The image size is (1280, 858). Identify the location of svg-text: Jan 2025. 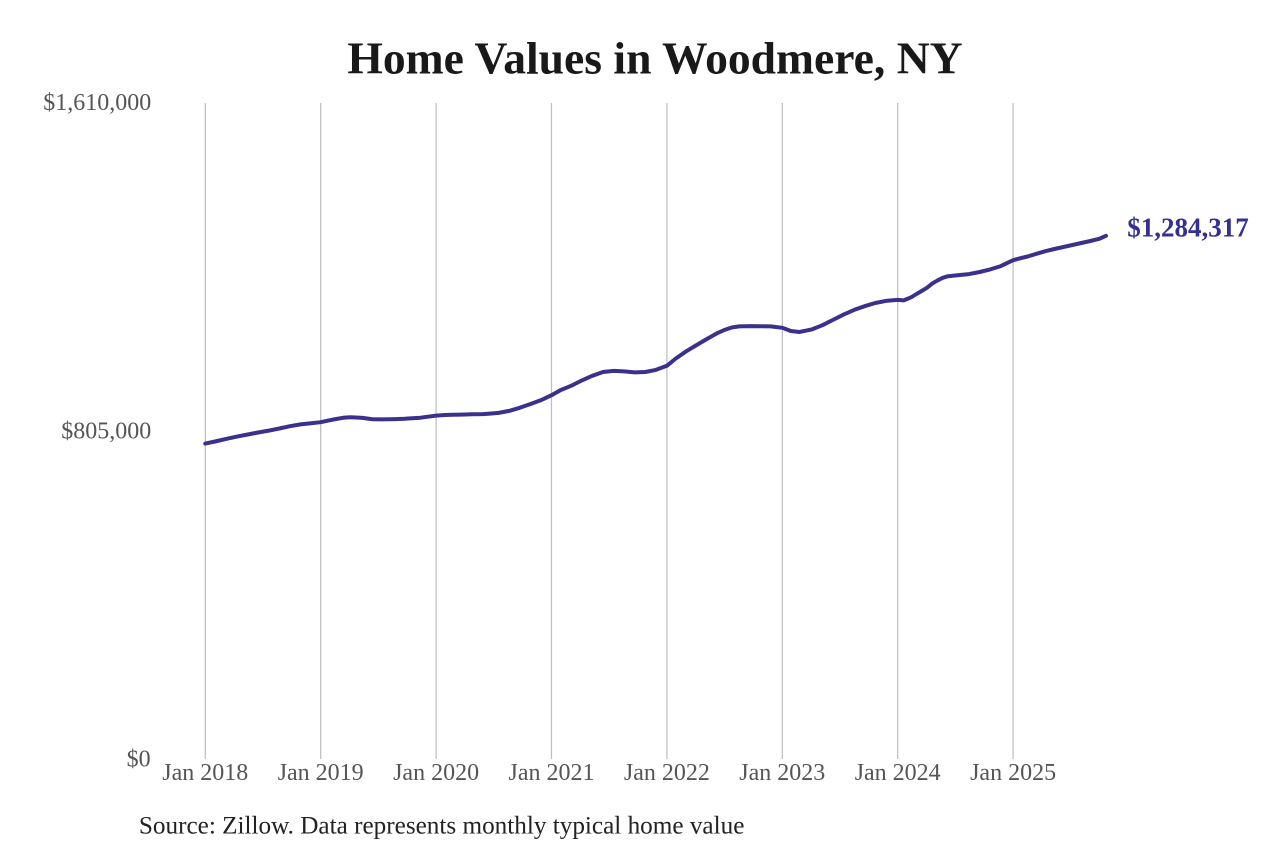
(1013, 773).